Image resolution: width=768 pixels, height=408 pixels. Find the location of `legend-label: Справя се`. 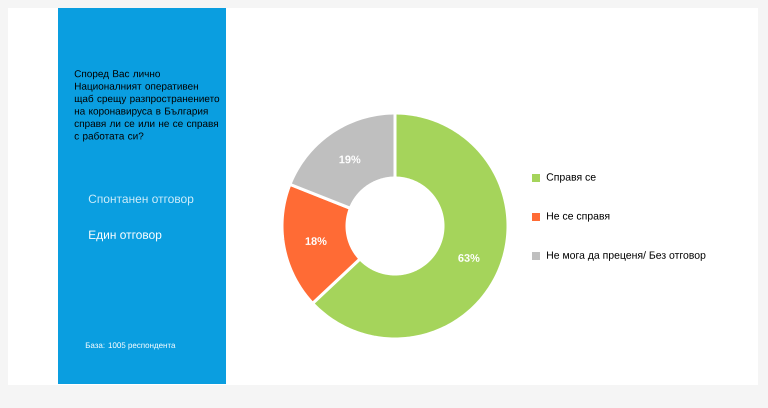

legend-label: Справя се is located at coordinates (571, 178).